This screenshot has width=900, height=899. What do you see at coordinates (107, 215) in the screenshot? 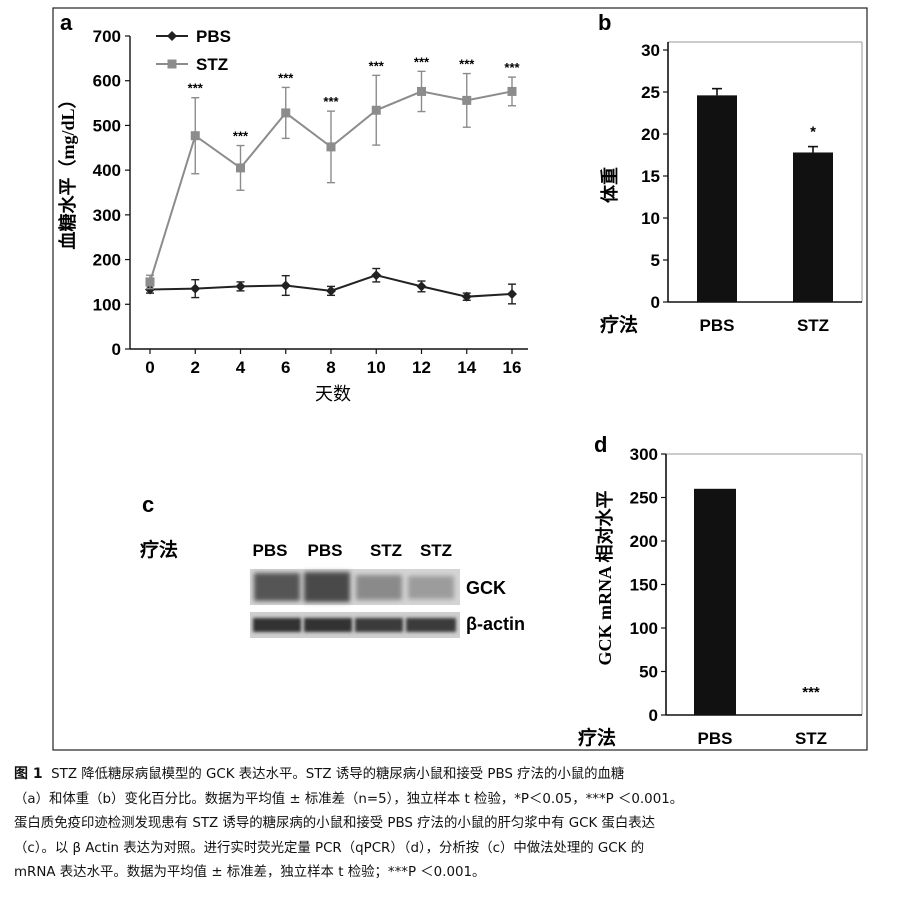
I see `panel-a-y-tick-label: 300` at bounding box center [107, 215].